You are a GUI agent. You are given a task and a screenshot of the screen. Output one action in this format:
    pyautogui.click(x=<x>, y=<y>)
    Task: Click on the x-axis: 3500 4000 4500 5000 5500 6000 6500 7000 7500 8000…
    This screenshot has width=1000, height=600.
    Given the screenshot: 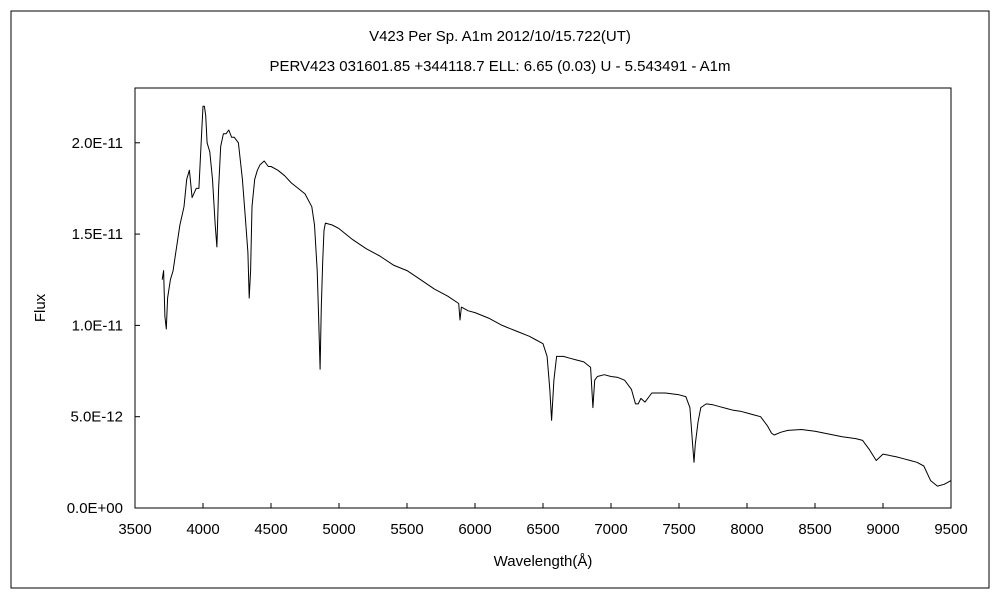 What is the action you would take?
    pyautogui.click(x=543, y=520)
    